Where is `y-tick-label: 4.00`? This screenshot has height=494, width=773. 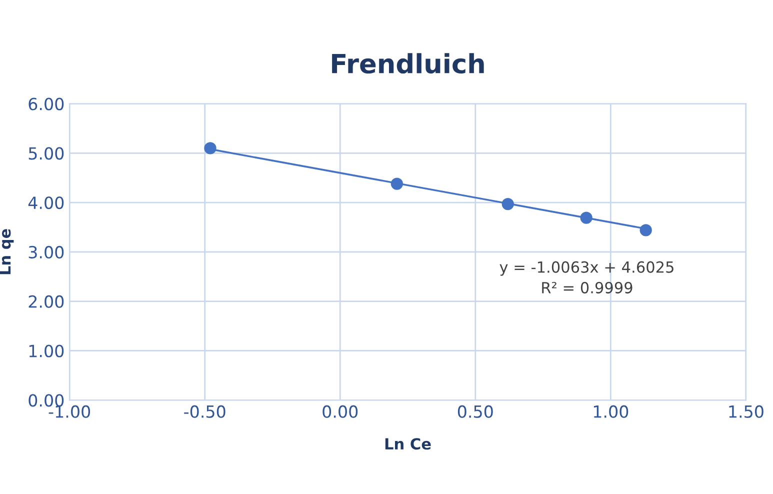 y-tick-label: 4.00 is located at coordinates (46, 203).